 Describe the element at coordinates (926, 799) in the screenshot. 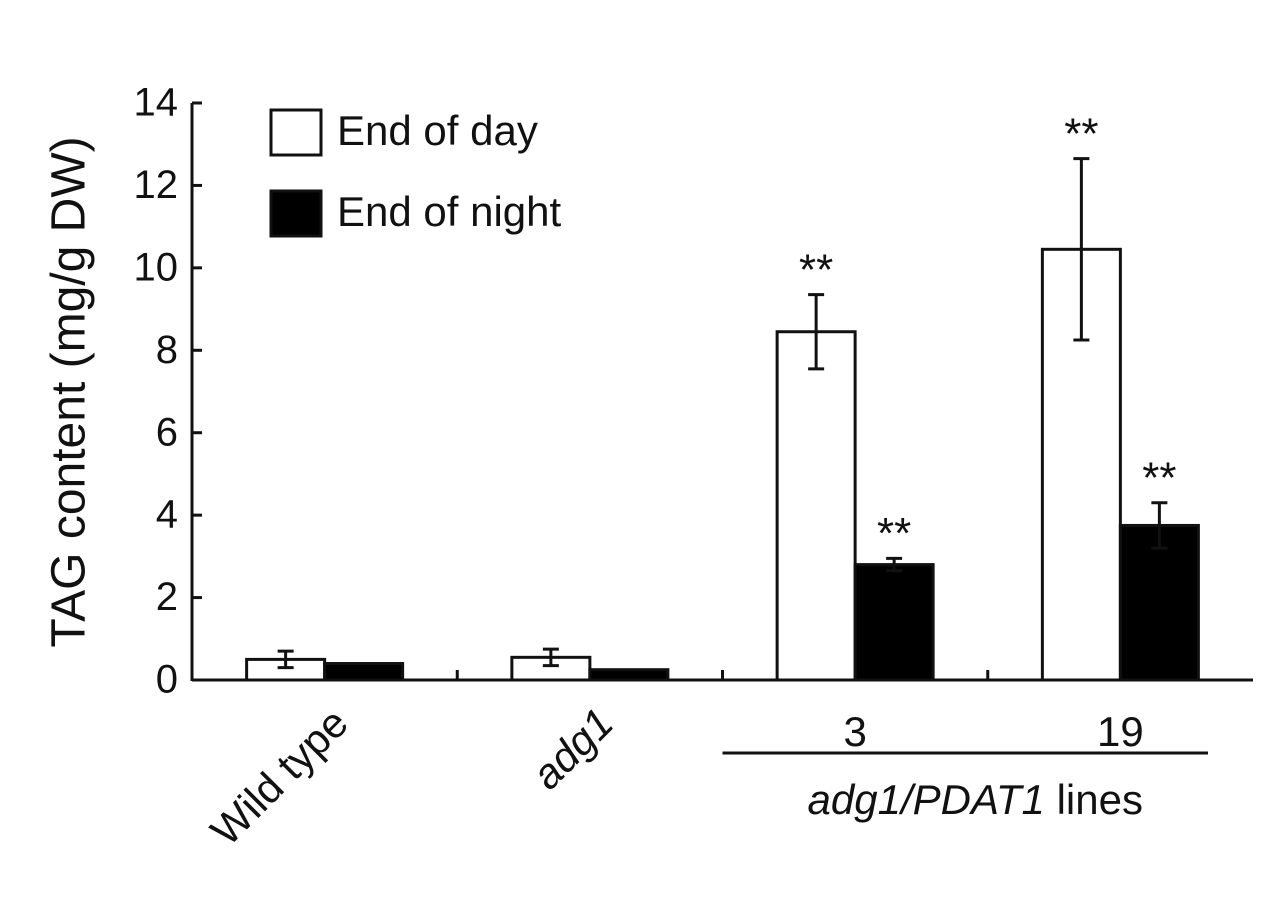

I see `group-label-italic: adg1/PDAT1` at that location.